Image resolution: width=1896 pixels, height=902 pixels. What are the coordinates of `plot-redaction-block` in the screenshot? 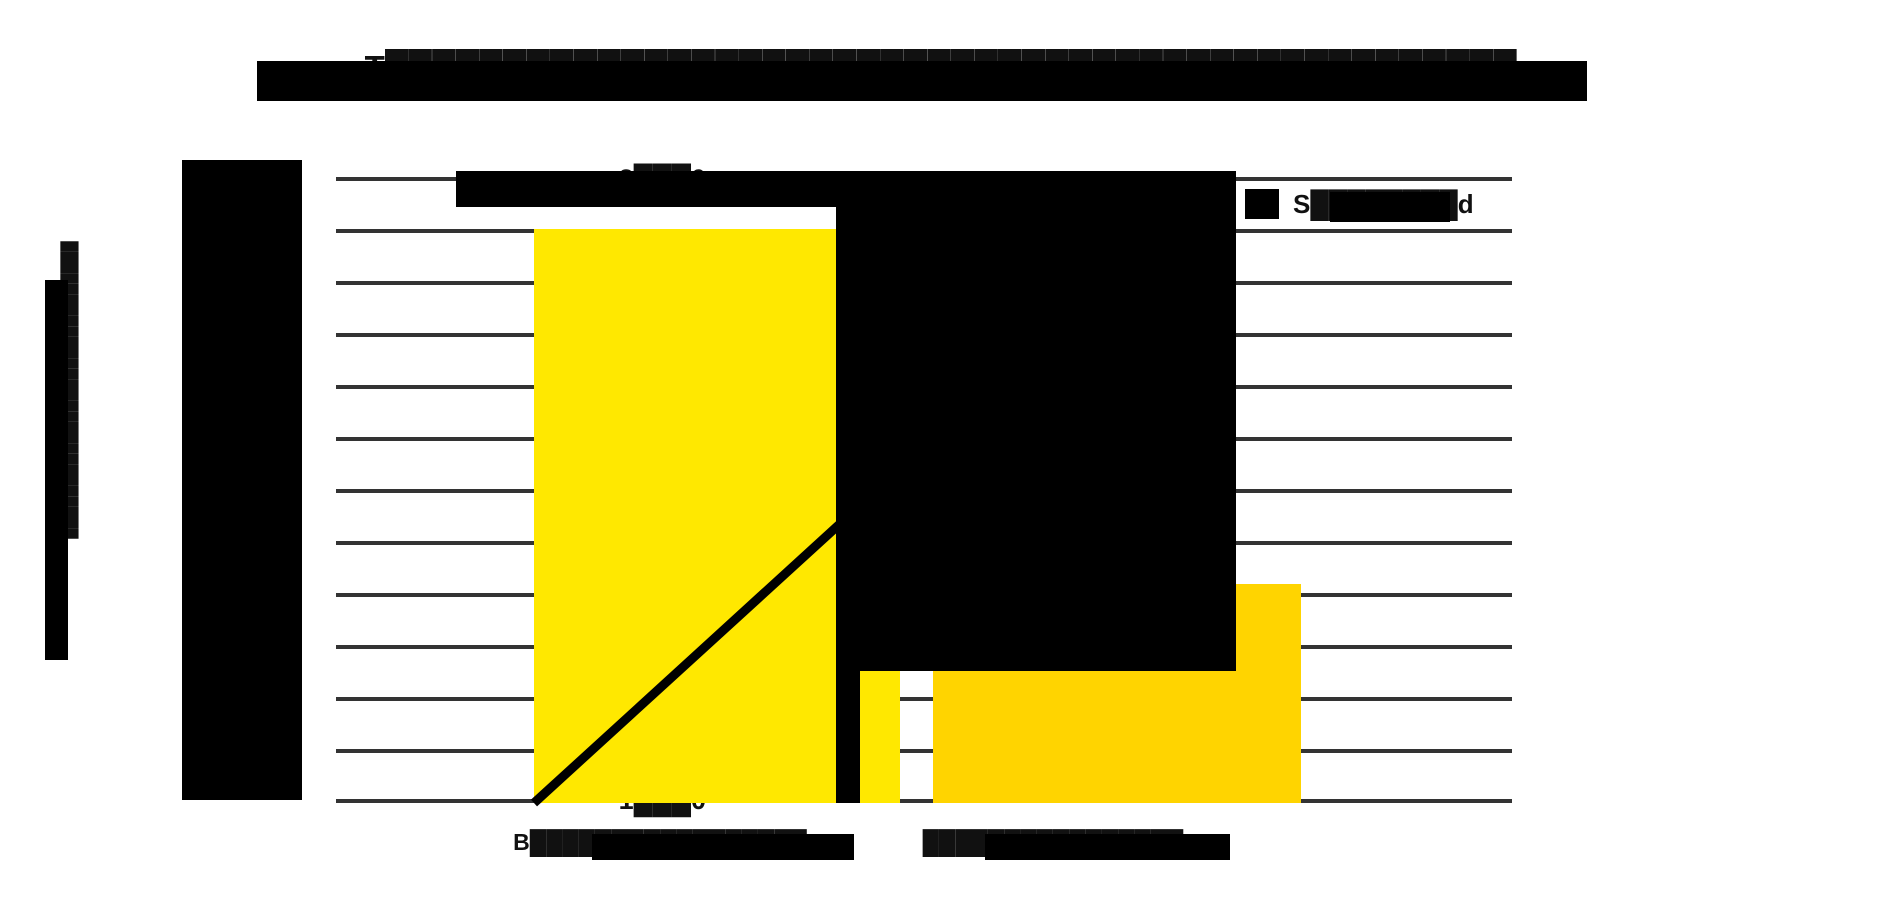 It's located at (1036, 421).